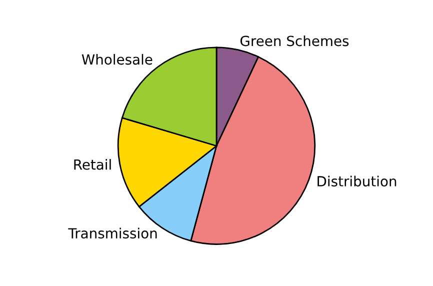 Image resolution: width=433 pixels, height=286 pixels. What do you see at coordinates (357, 181) in the screenshot?
I see `slice-label: Distribution` at bounding box center [357, 181].